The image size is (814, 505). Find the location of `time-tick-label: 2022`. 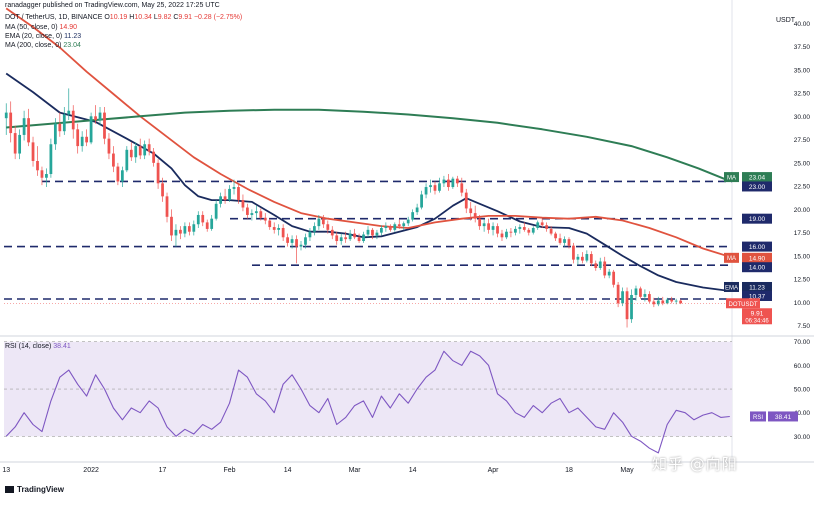

time-tick-label: 2022 is located at coordinates (91, 470).